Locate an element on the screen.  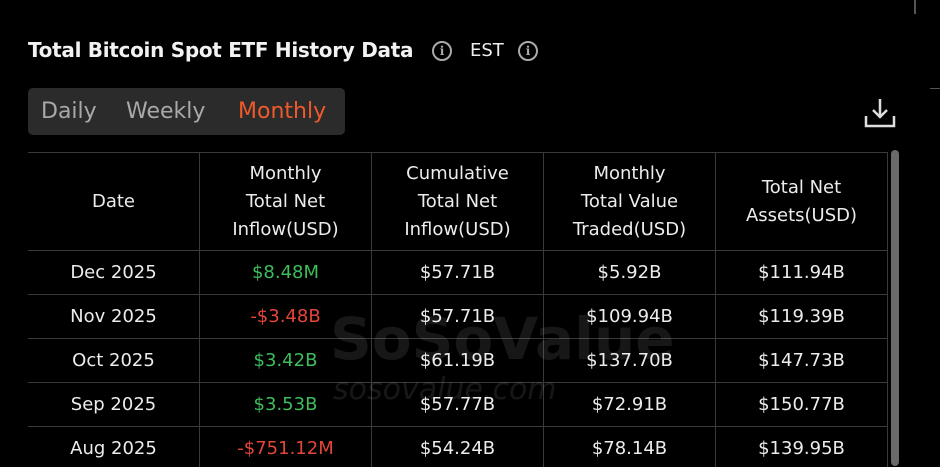
column-header: Monthly Total Net Inflow(USD) is located at coordinates (286, 202).